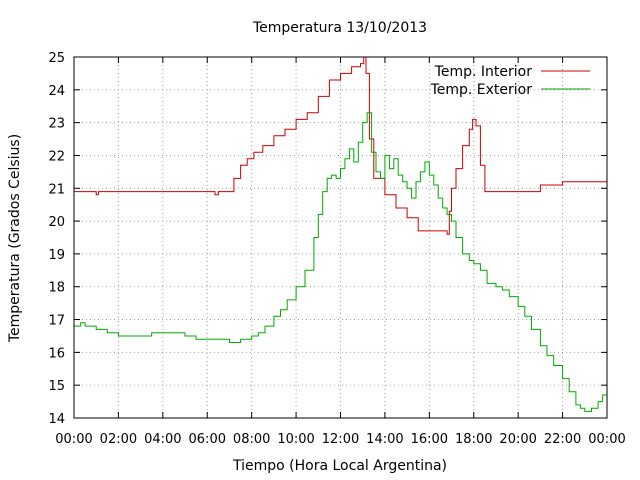  Describe the element at coordinates (251, 439) in the screenshot. I see `x-tick-label: 08:00` at that location.